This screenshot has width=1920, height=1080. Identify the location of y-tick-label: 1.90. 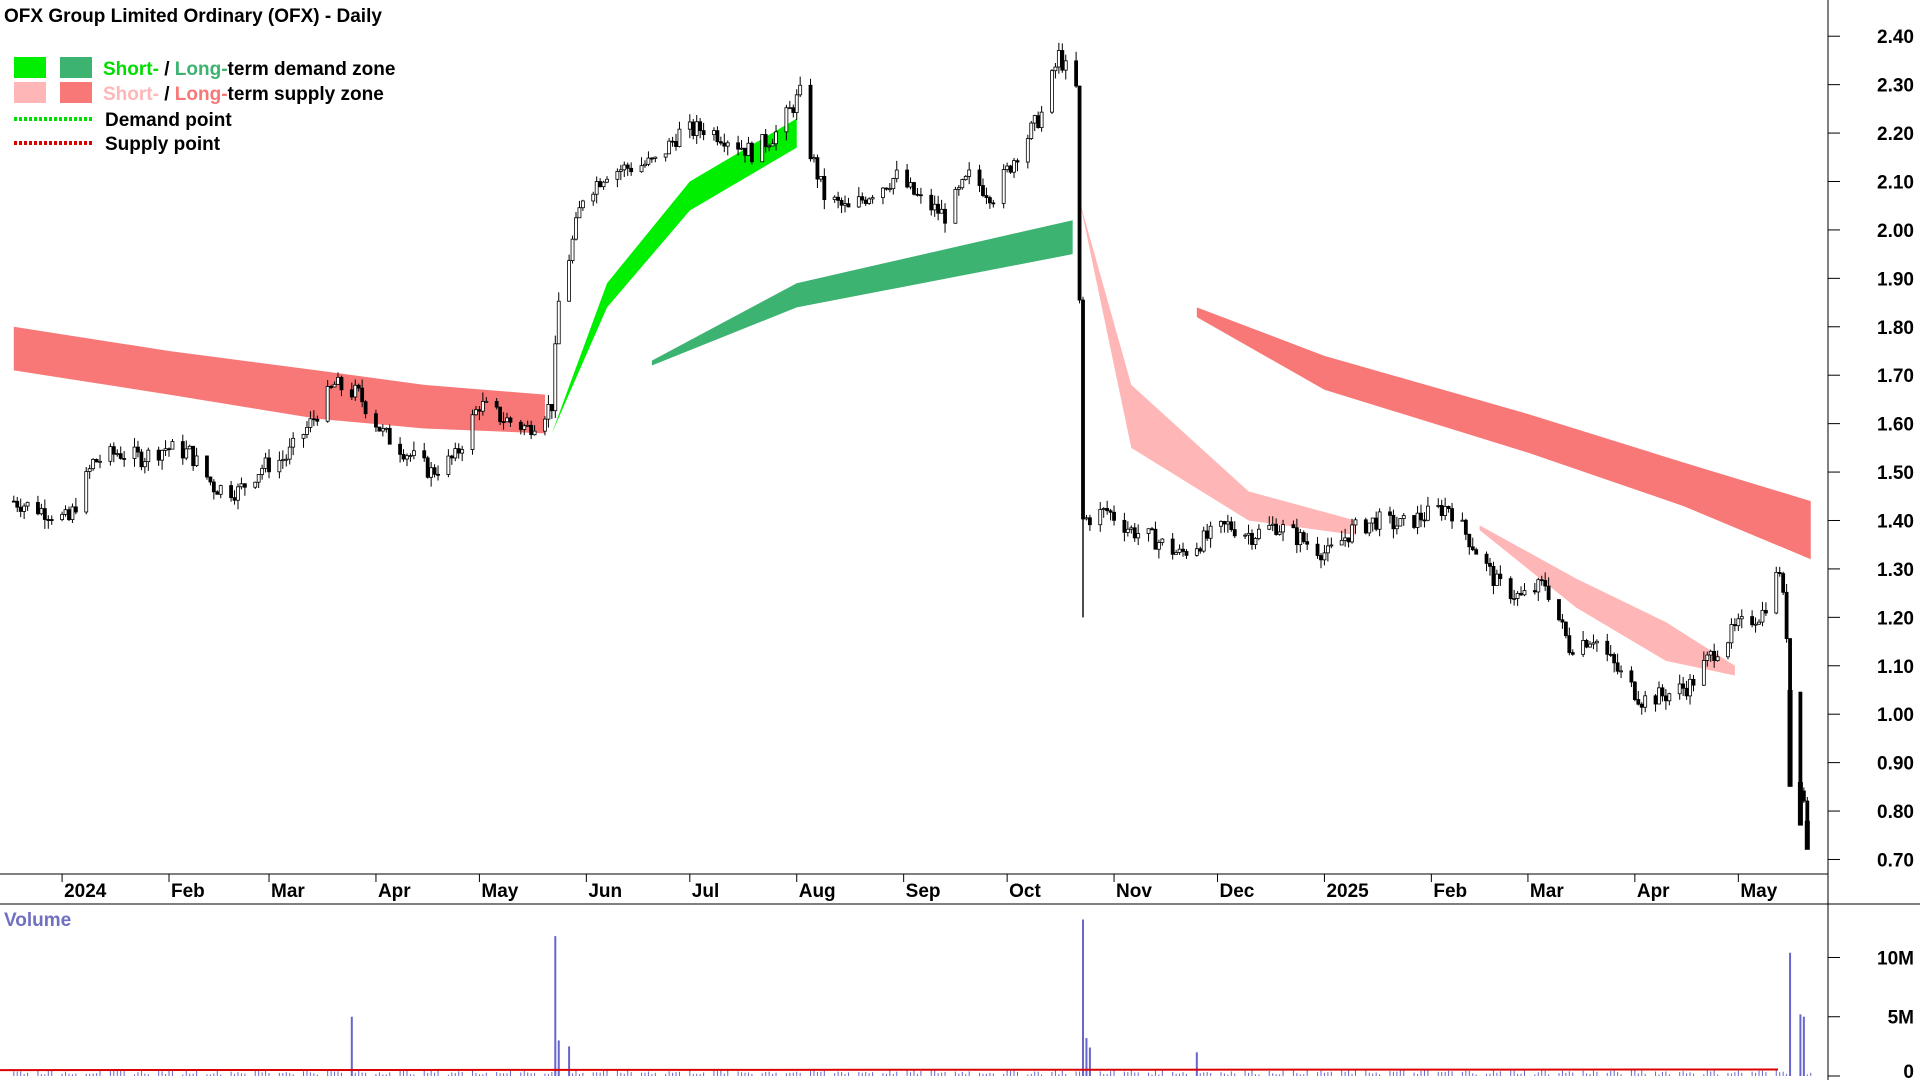
(1895, 279).